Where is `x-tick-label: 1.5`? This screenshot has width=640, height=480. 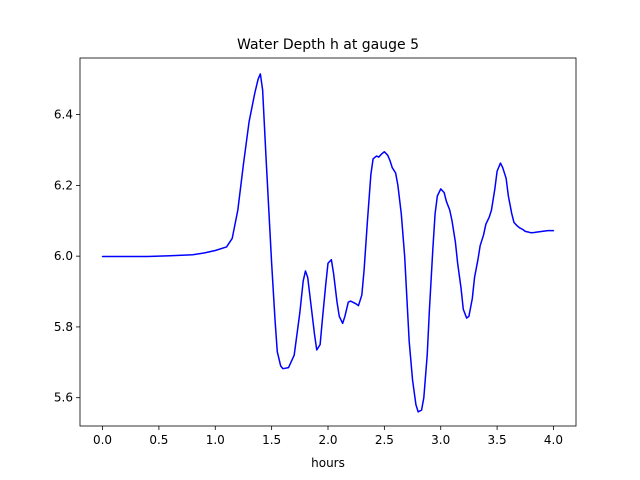 x-tick-label: 1.5 is located at coordinates (271, 440).